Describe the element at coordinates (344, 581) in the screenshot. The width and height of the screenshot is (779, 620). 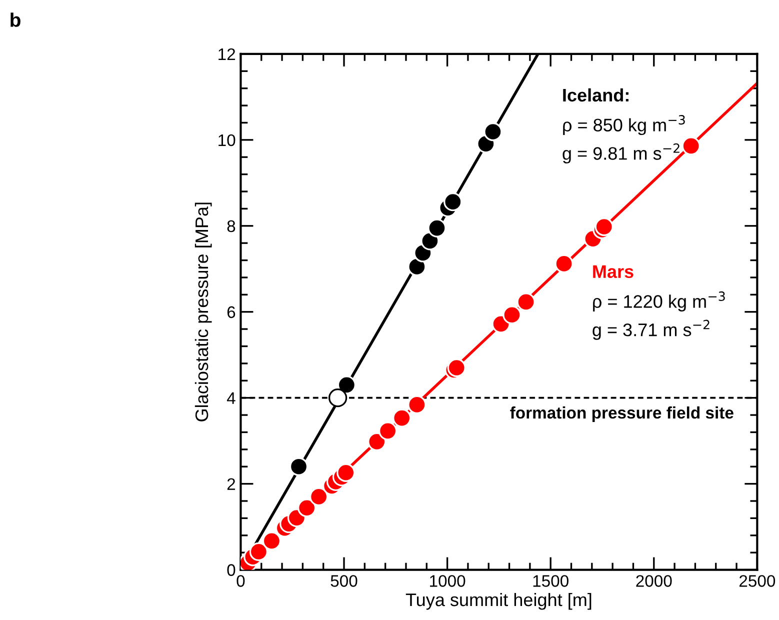
I see `x-tick-label: 500` at that location.